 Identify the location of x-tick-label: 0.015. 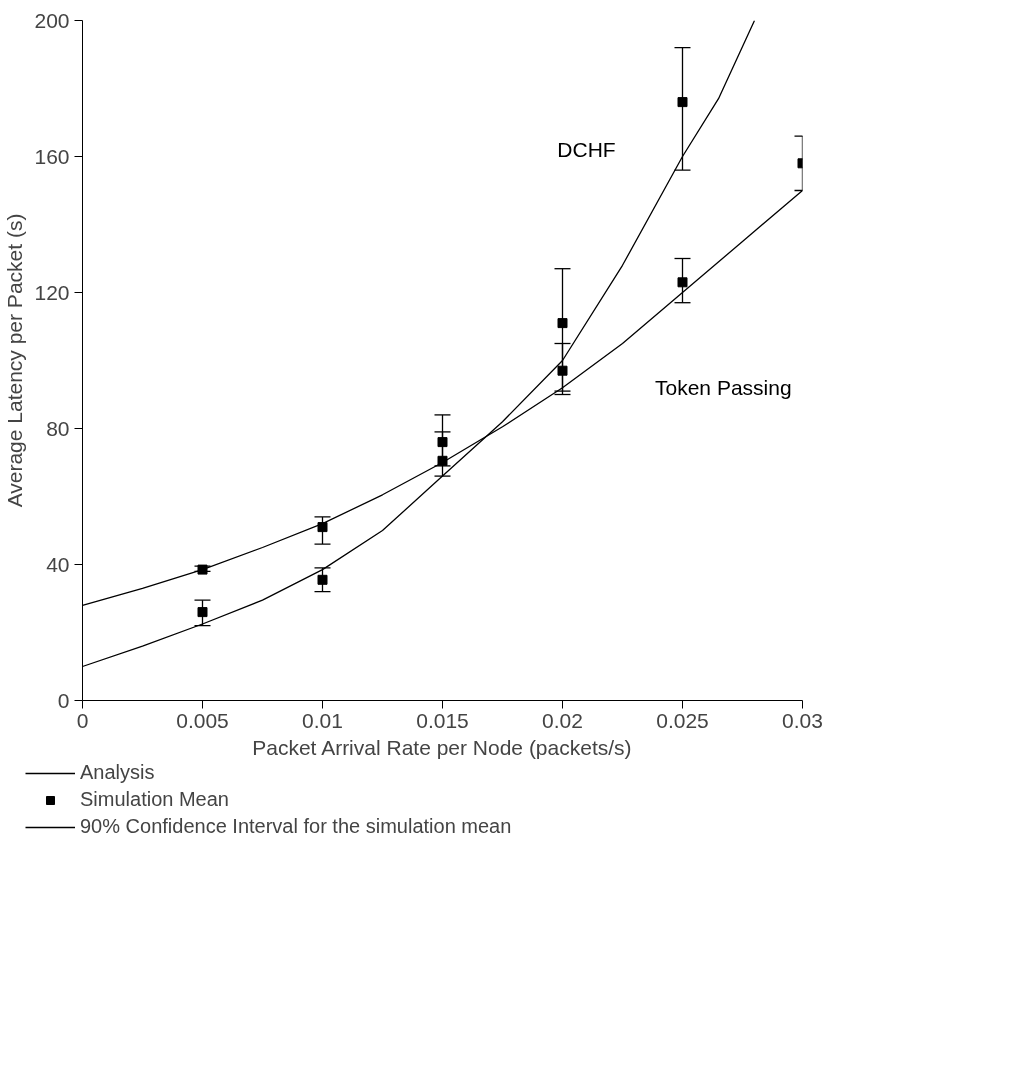
(442, 720).